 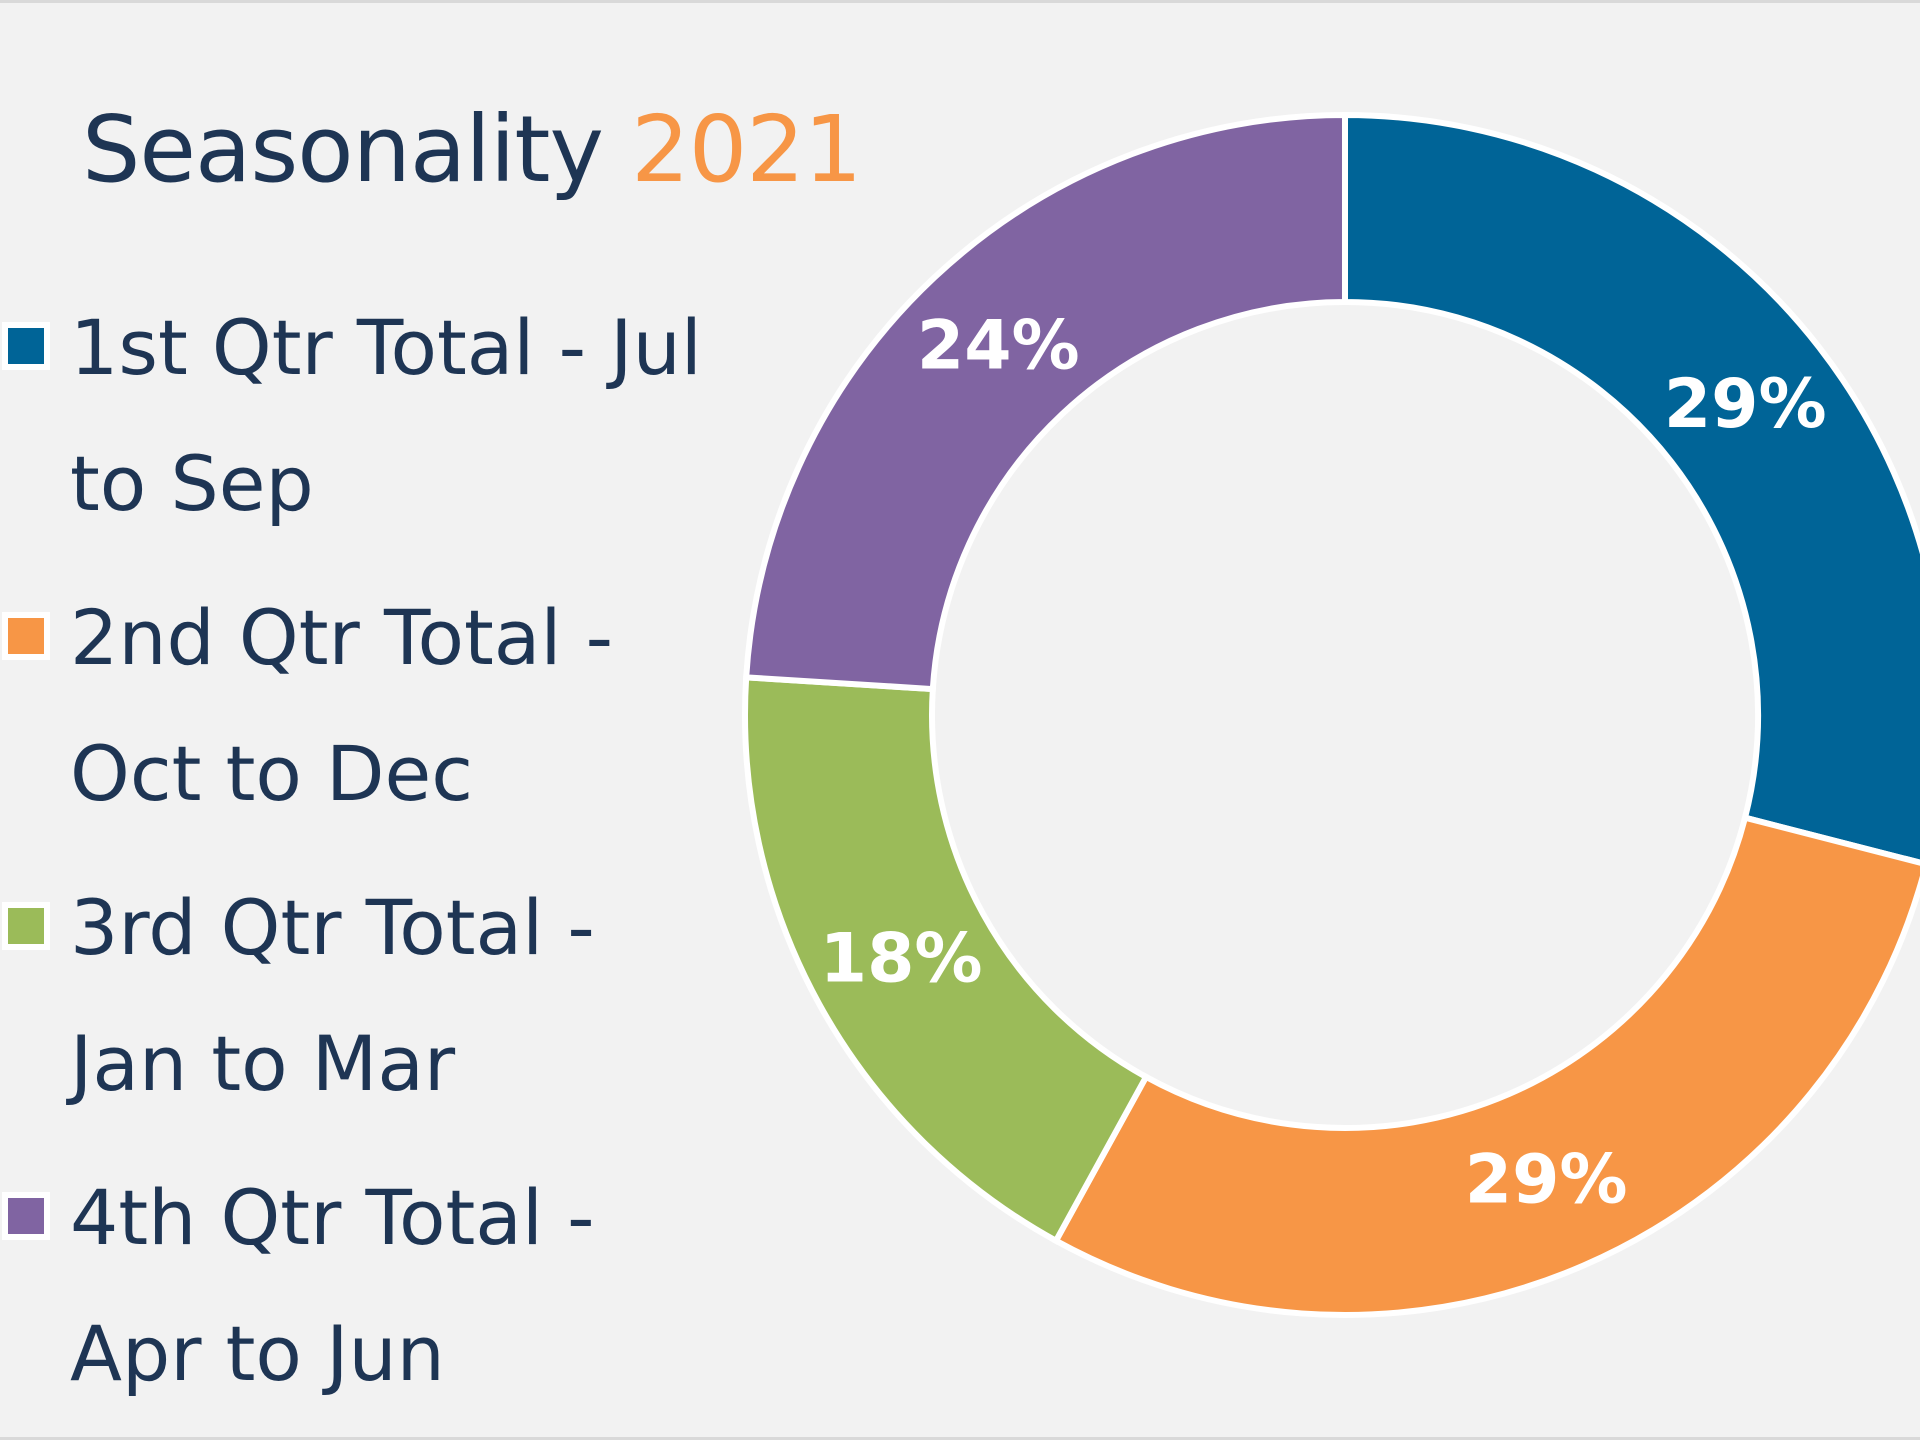 I want to click on donut-label-q1: 29%, so click(x=1745, y=404).